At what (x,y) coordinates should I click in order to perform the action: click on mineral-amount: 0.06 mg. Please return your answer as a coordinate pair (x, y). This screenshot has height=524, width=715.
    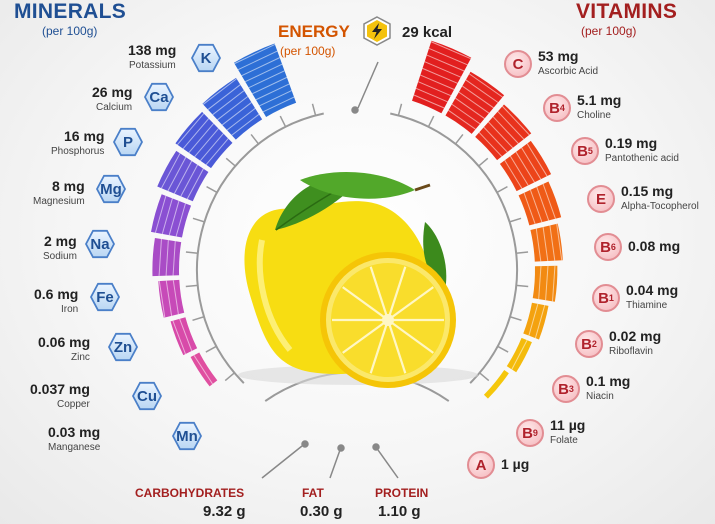
    Looking at the image, I should click on (64, 342).